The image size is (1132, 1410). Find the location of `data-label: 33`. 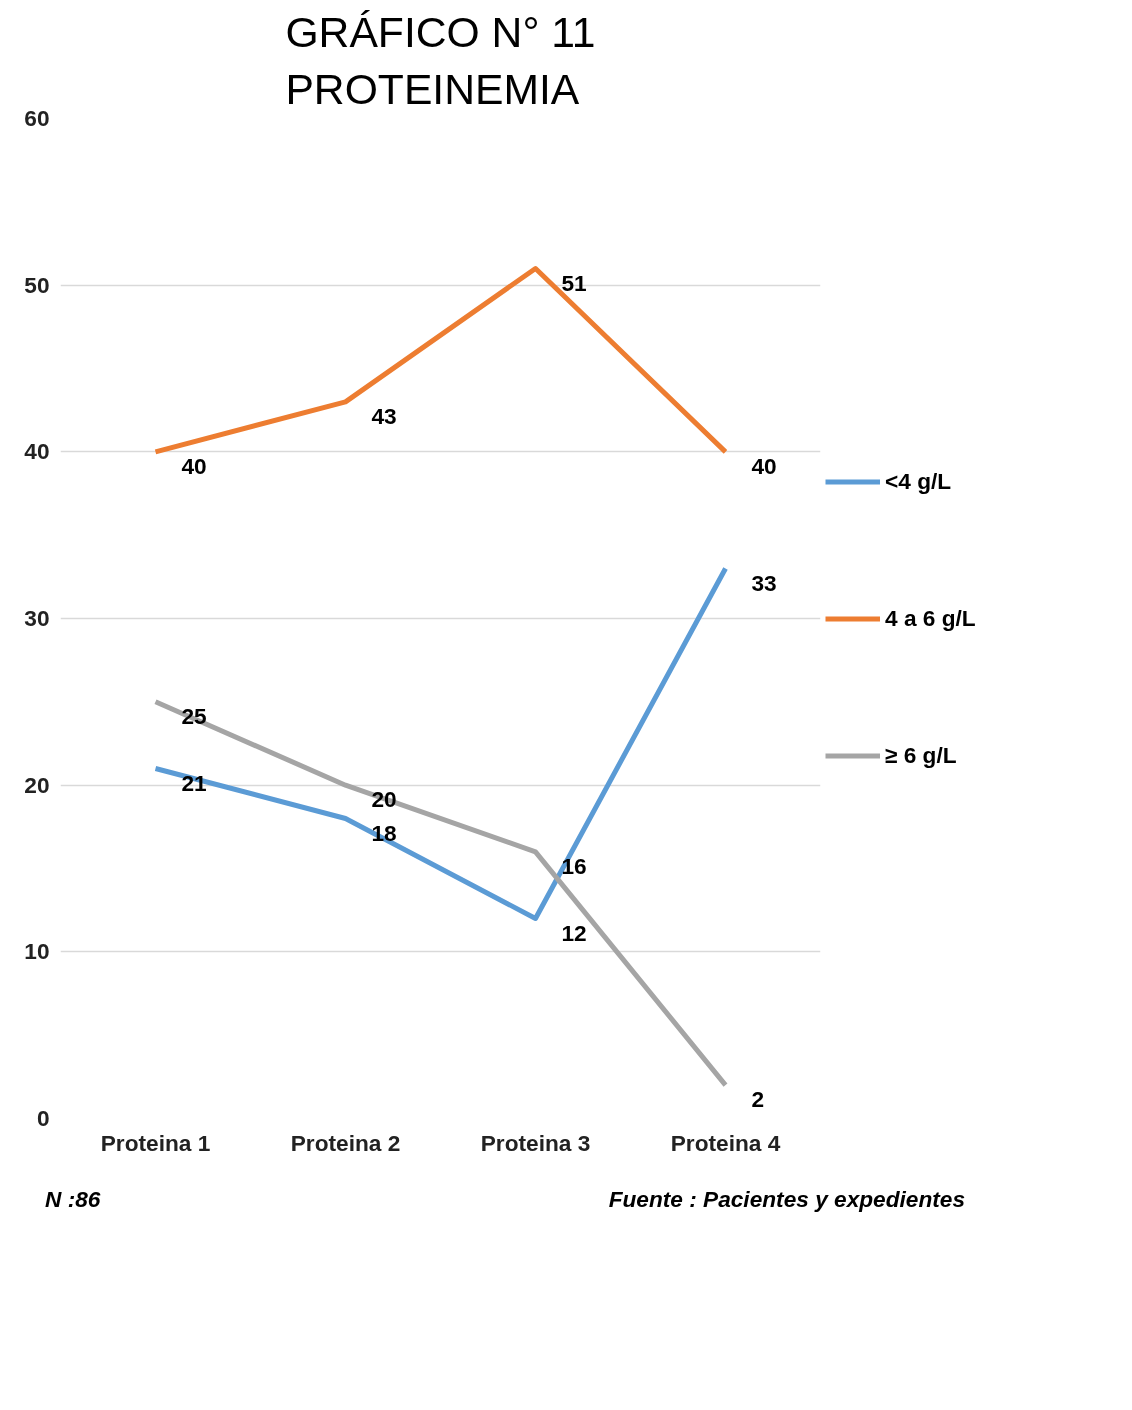

data-label: 33 is located at coordinates (764, 582).